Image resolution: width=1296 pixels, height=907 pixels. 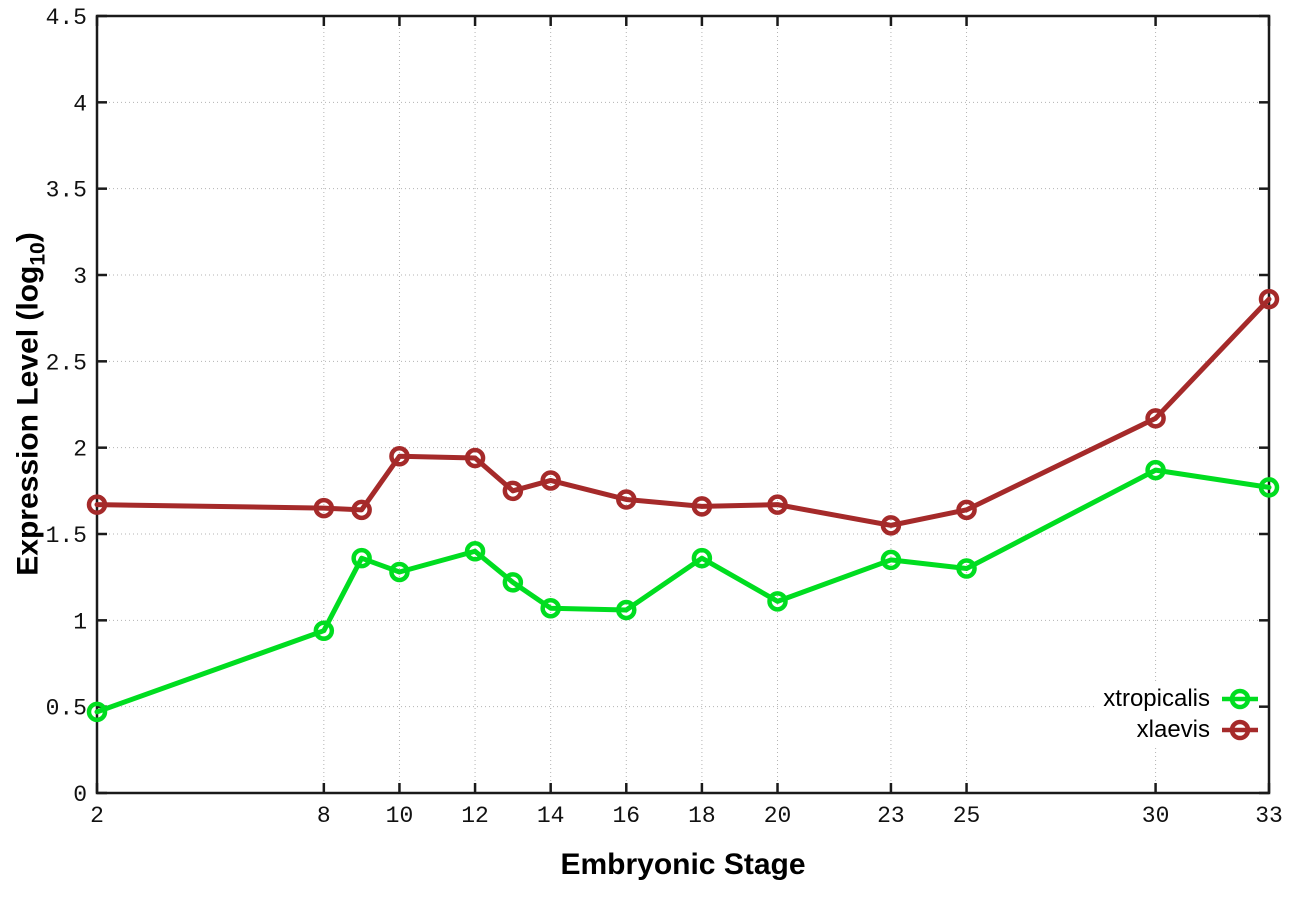 What do you see at coordinates (702, 816) in the screenshot?
I see `x-tick-label: 18` at bounding box center [702, 816].